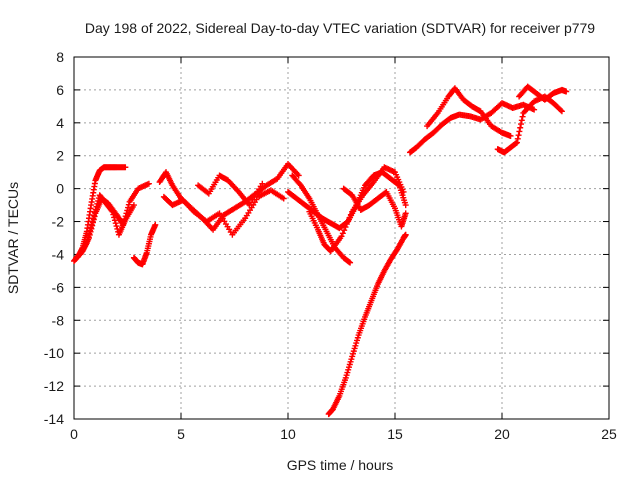 The image size is (640, 480). What do you see at coordinates (74, 434) in the screenshot?
I see `x-tick-label: 0` at bounding box center [74, 434].